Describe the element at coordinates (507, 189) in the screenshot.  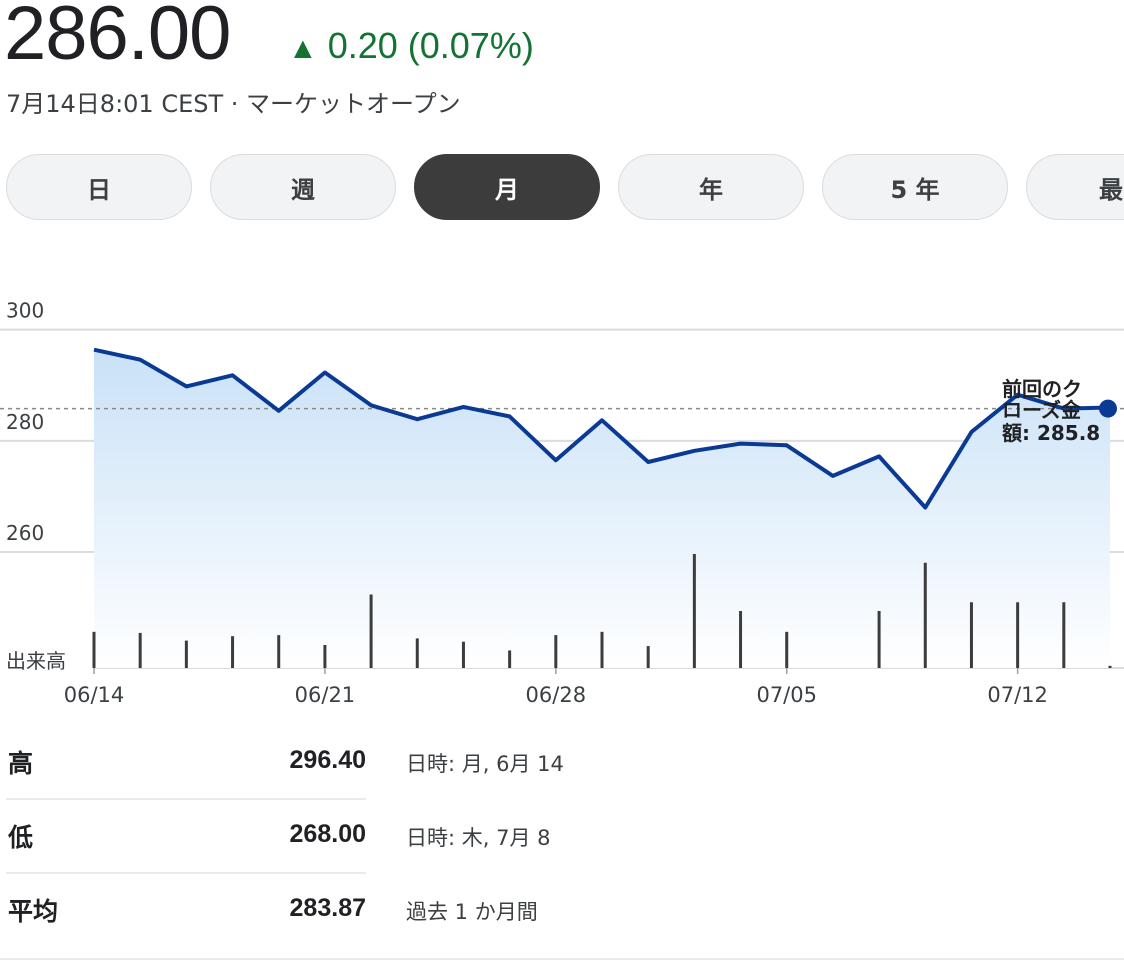
I see `tab-month-label: 月` at that location.